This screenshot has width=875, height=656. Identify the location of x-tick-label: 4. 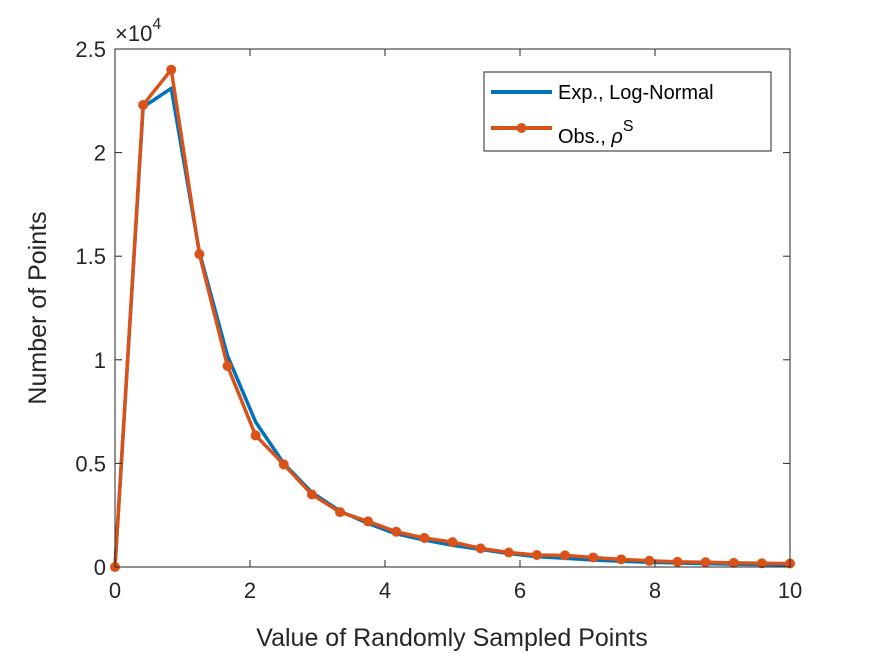
(385, 590).